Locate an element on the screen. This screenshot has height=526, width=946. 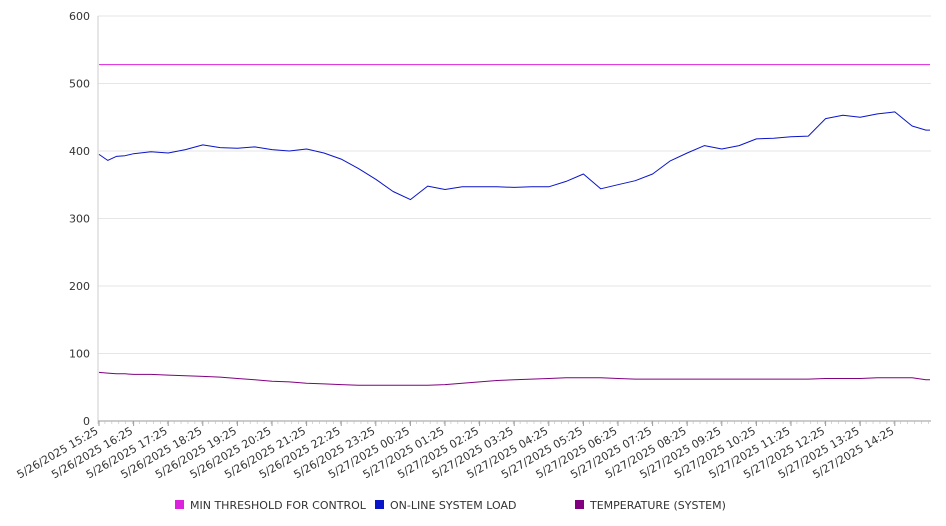
legend-item: ON-LINE SYSTEM LOAD is located at coordinates (445, 505).